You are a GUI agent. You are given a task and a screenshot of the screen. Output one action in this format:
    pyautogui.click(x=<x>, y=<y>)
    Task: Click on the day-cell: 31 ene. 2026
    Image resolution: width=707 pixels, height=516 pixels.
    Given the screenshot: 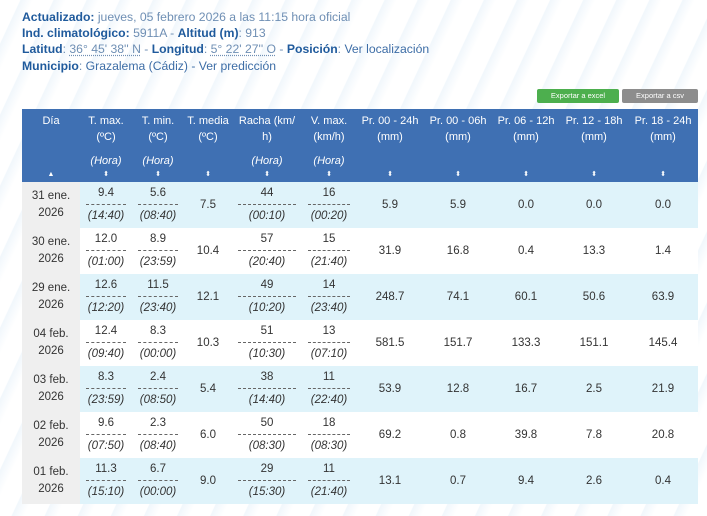 What is the action you would take?
    pyautogui.click(x=51, y=205)
    